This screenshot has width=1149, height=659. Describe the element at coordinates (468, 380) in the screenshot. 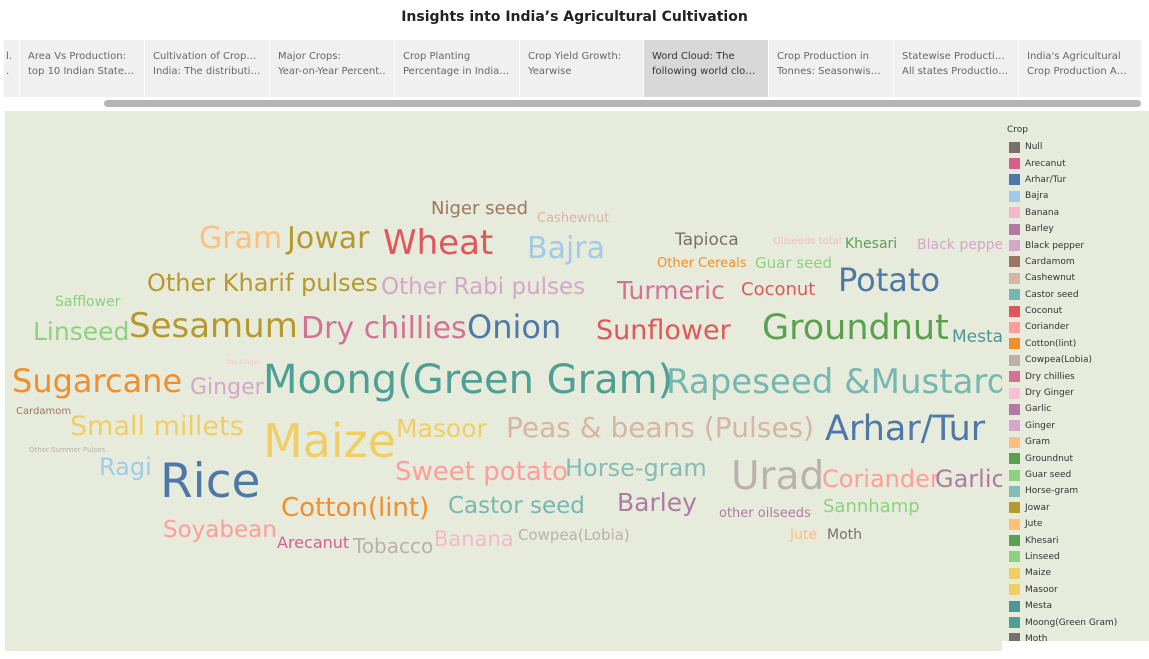

I see `word-cloud-word: Moong(Green Gram)` at that location.